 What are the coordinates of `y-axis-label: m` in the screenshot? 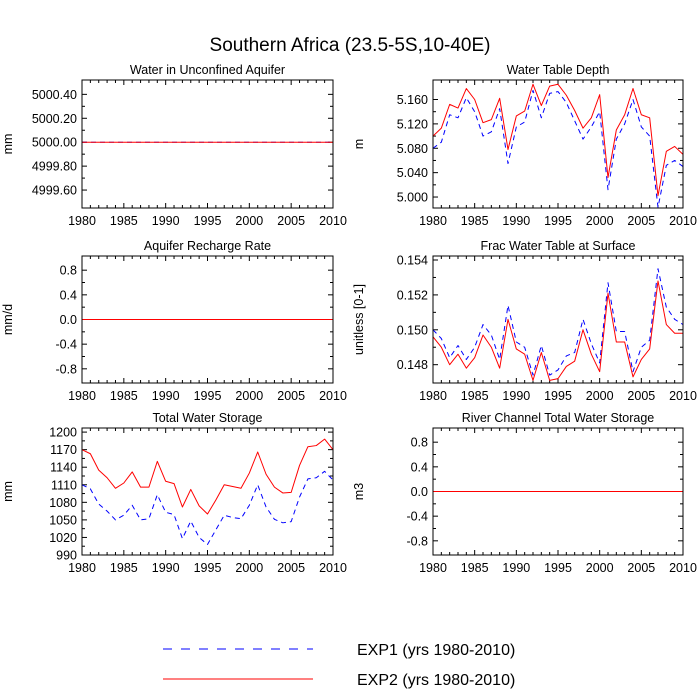 It's located at (359, 144).